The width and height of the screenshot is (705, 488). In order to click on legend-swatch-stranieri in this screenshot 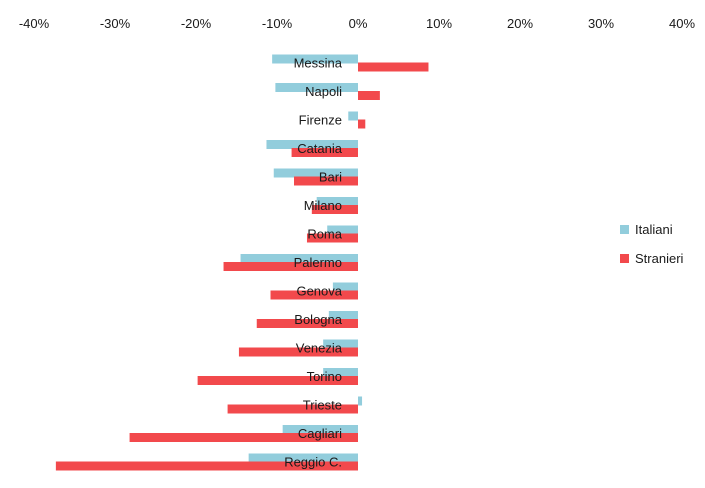, I will do `click(624, 258)`.